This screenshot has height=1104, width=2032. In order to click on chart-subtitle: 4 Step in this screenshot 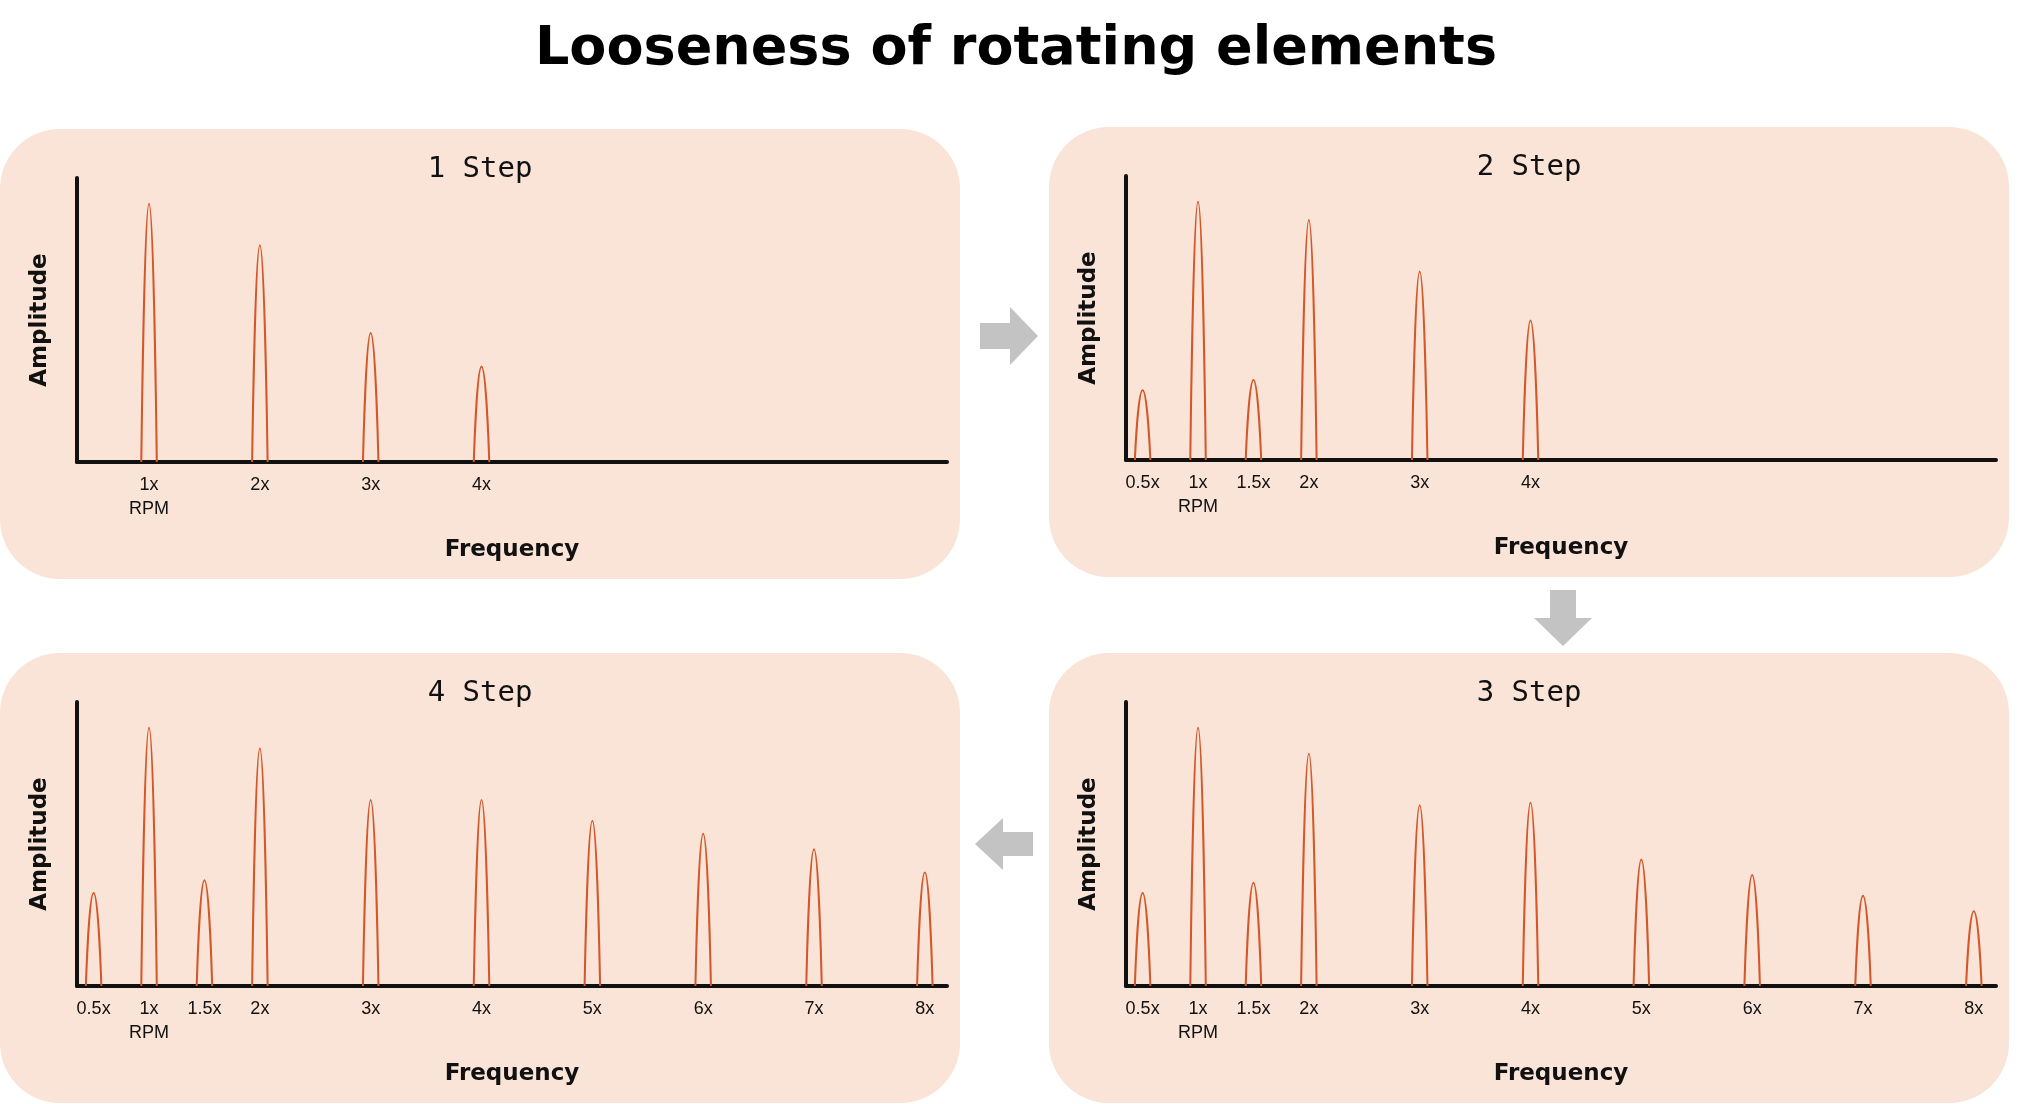, I will do `click(480, 690)`.